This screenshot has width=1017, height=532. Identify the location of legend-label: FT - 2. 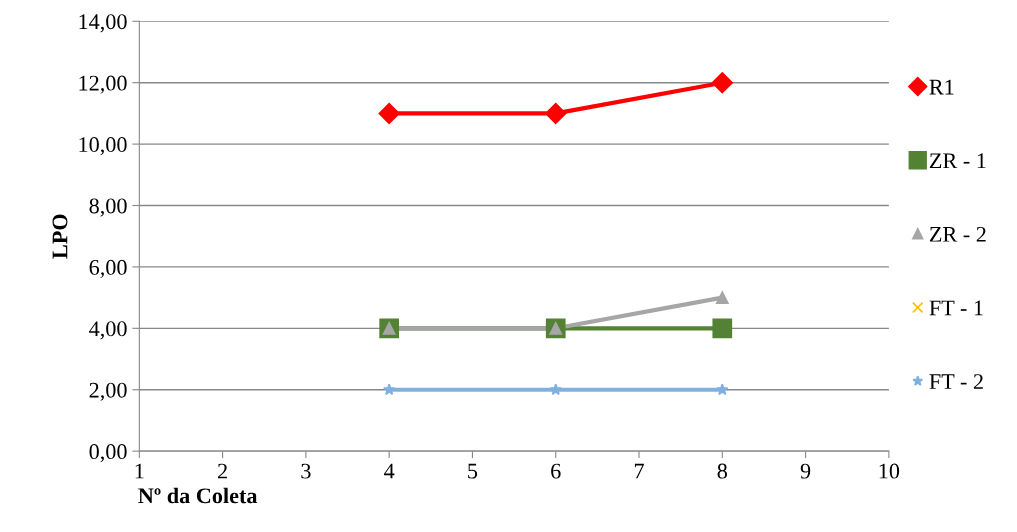
(956, 381).